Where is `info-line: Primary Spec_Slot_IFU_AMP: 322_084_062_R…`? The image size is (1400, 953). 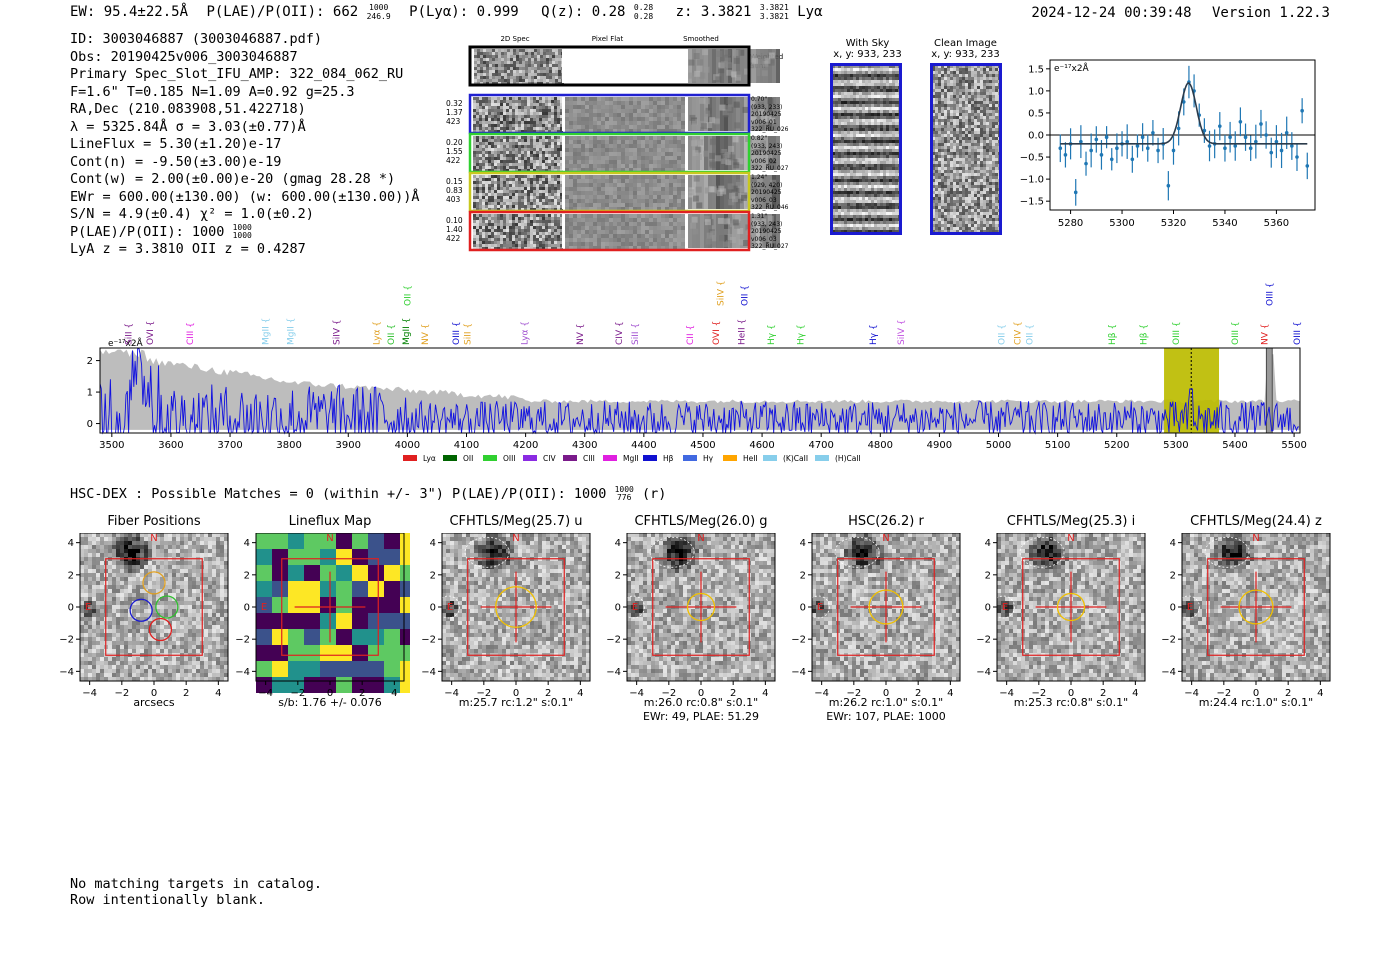 info-line: Primary Spec_Slot_IFU_AMP: 322_084_062_R… is located at coordinates (237, 74).